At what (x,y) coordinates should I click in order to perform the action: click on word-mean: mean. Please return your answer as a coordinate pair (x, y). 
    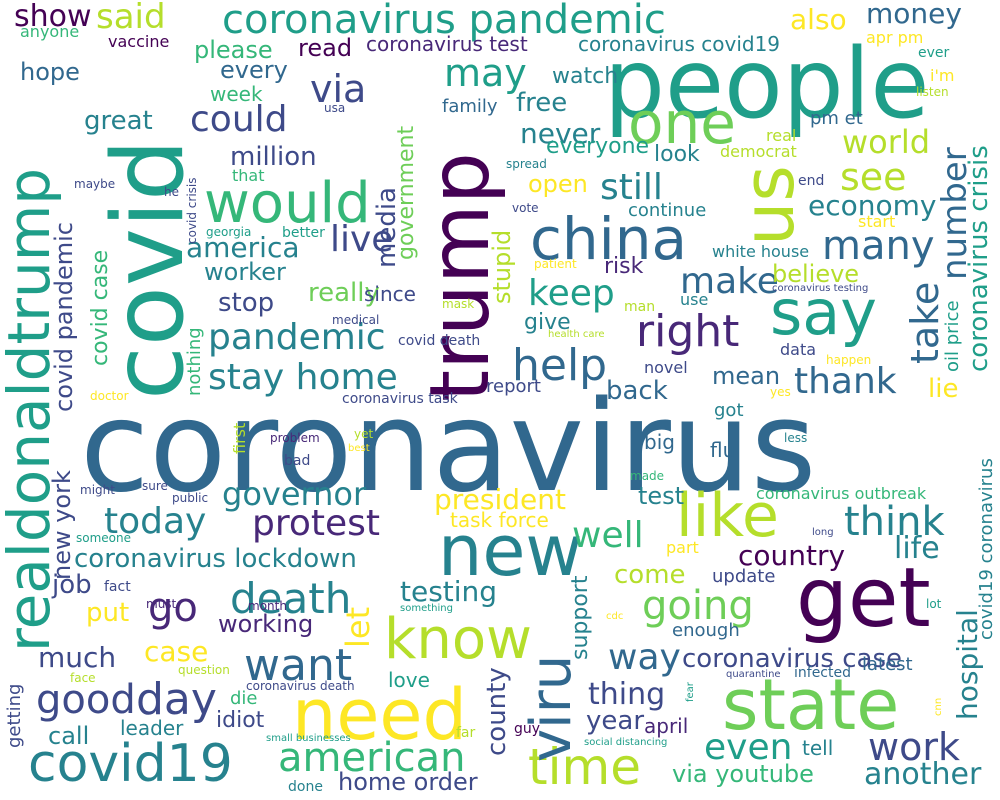
    Looking at the image, I should click on (746, 376).